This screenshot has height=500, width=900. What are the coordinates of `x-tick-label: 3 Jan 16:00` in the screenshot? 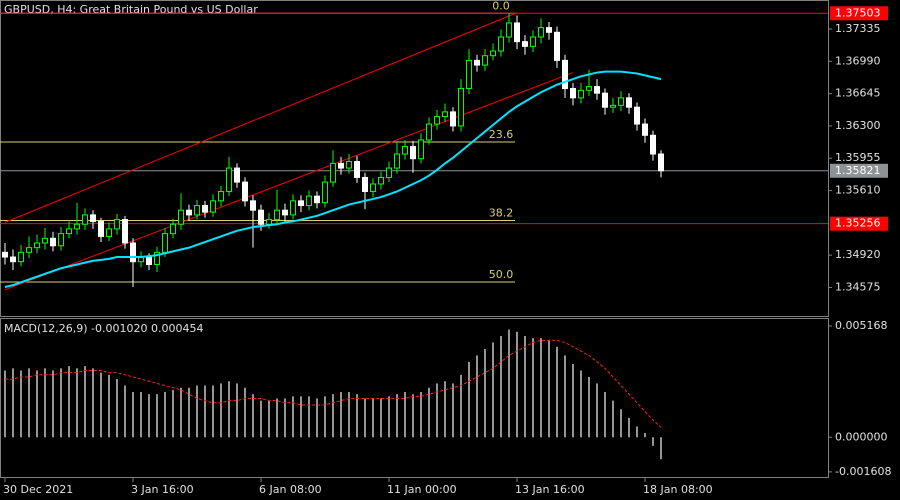 It's located at (162, 489).